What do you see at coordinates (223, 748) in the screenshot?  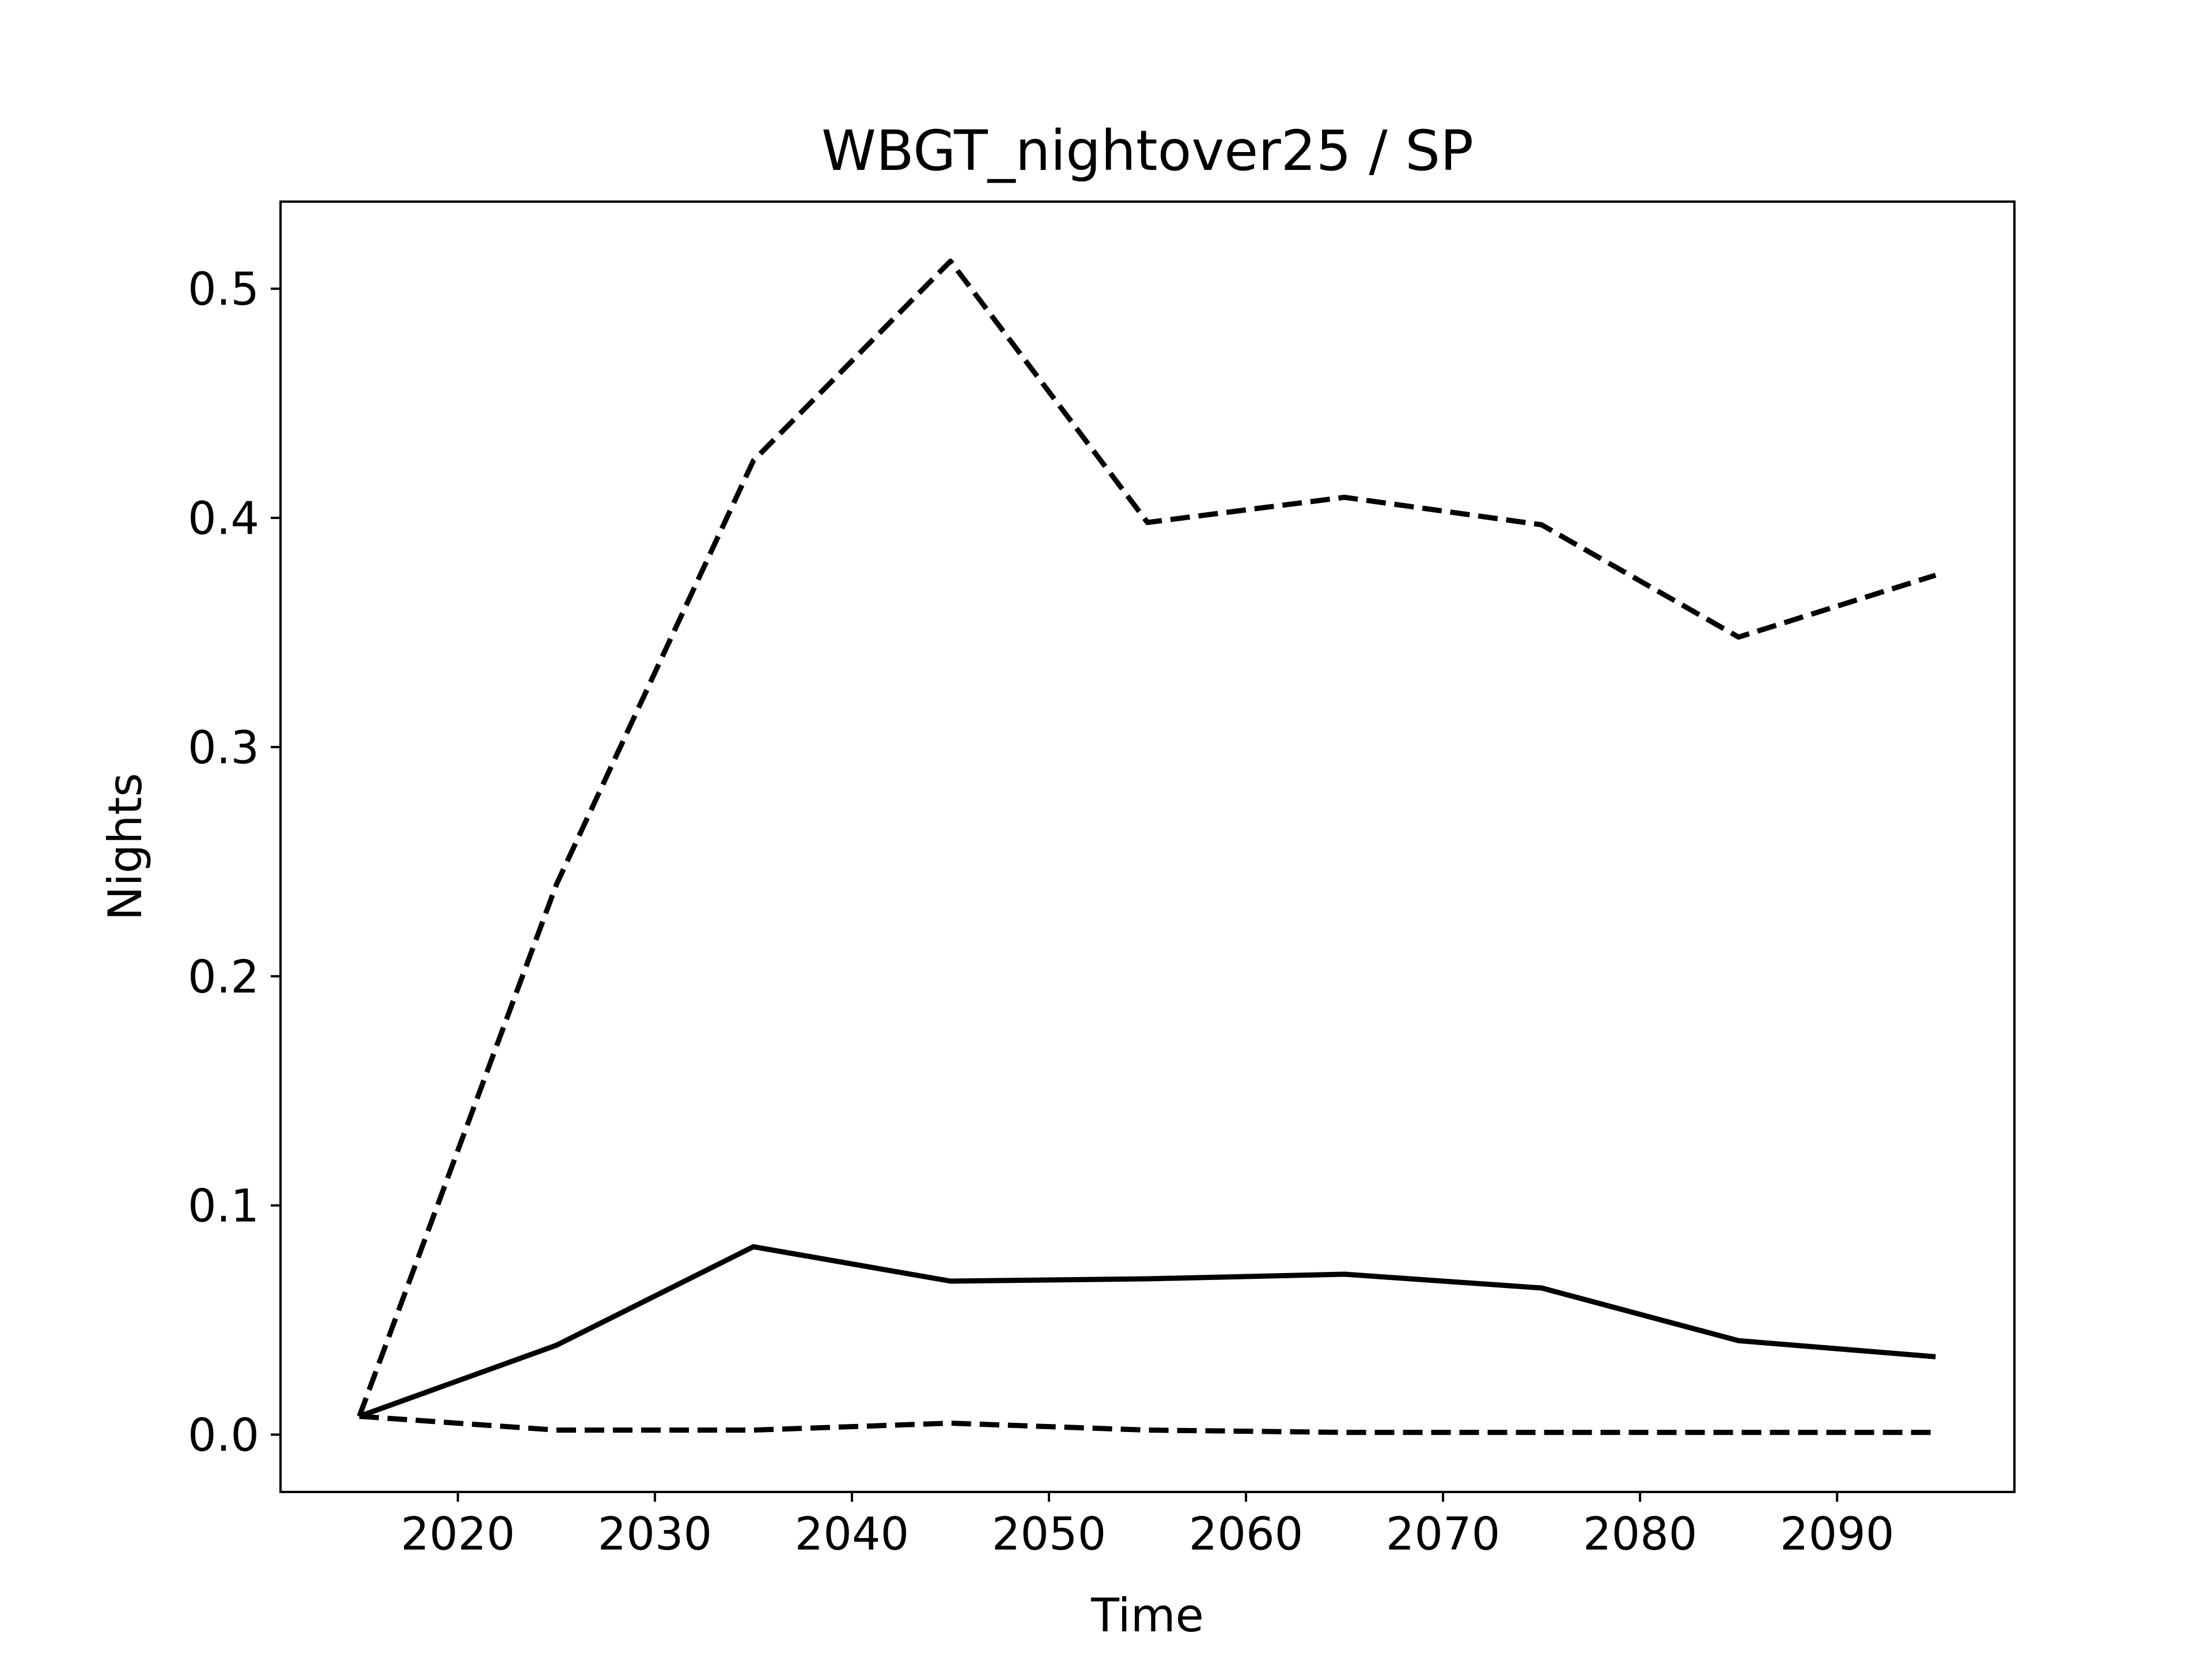 I see `y-tick-label: 0.3` at bounding box center [223, 748].